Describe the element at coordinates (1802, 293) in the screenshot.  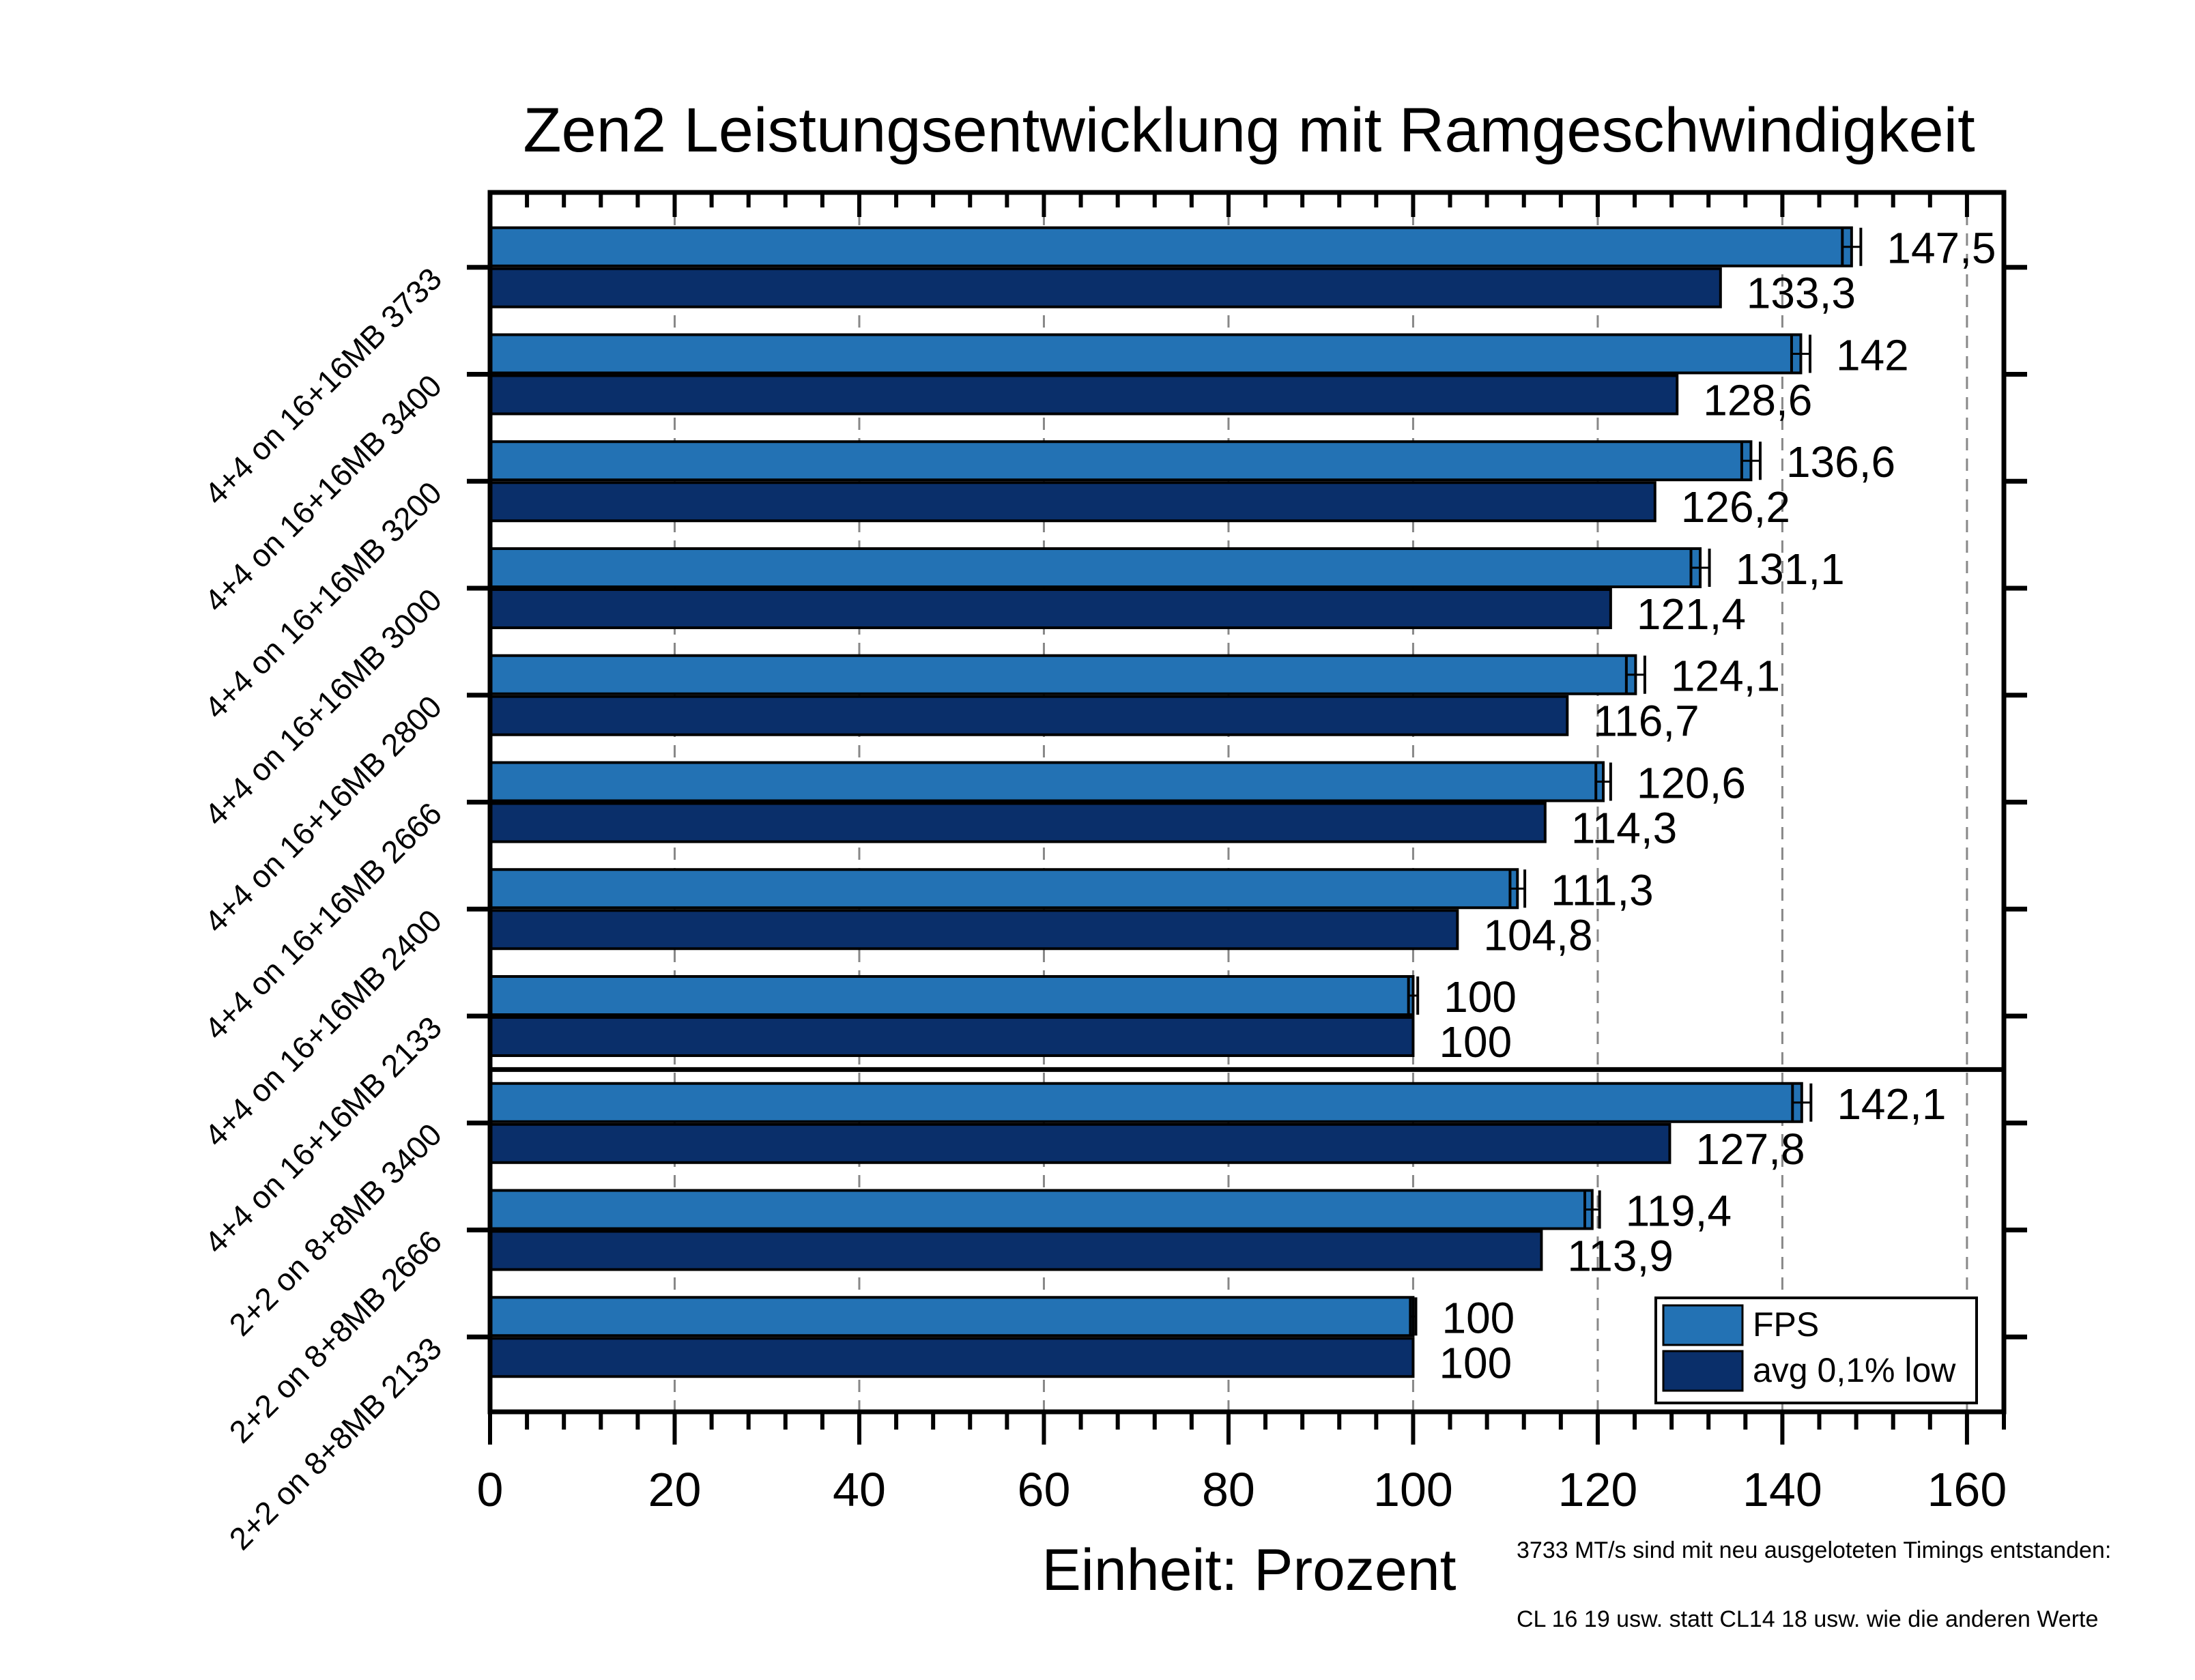
I see `data-label-low: 133,3` at that location.